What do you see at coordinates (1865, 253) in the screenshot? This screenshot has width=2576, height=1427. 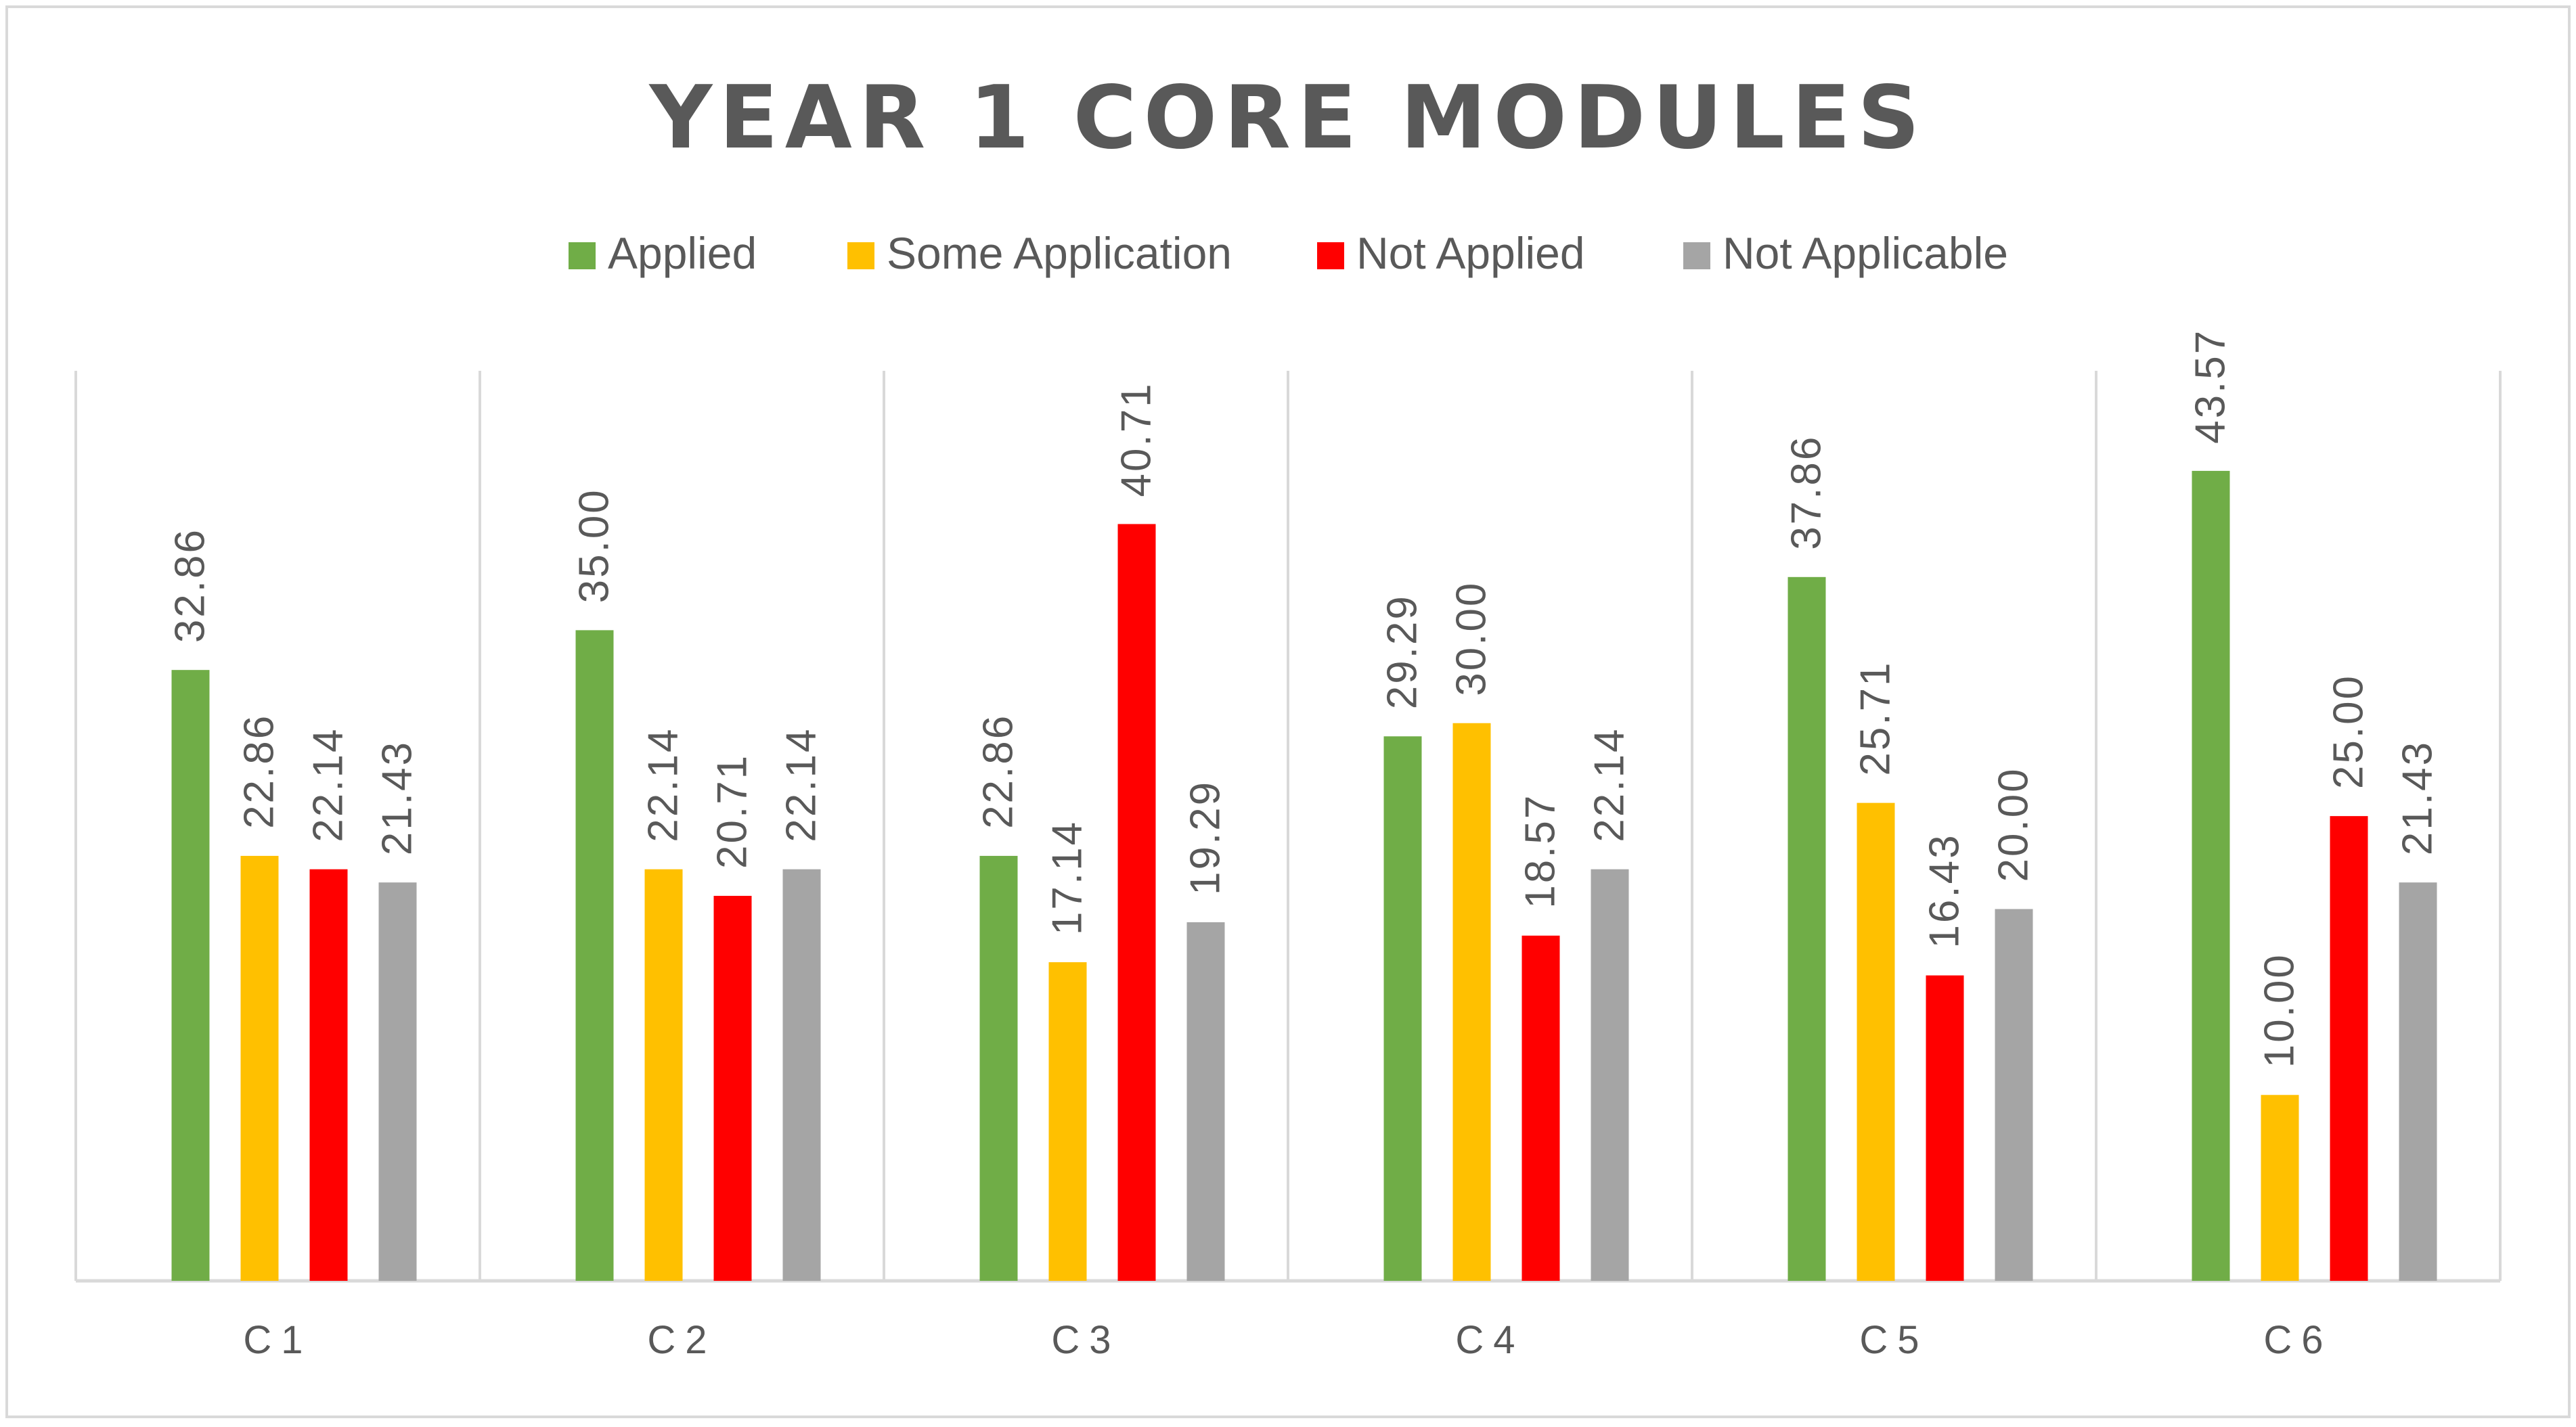 I see `legend-label: Not Applicable` at bounding box center [1865, 253].